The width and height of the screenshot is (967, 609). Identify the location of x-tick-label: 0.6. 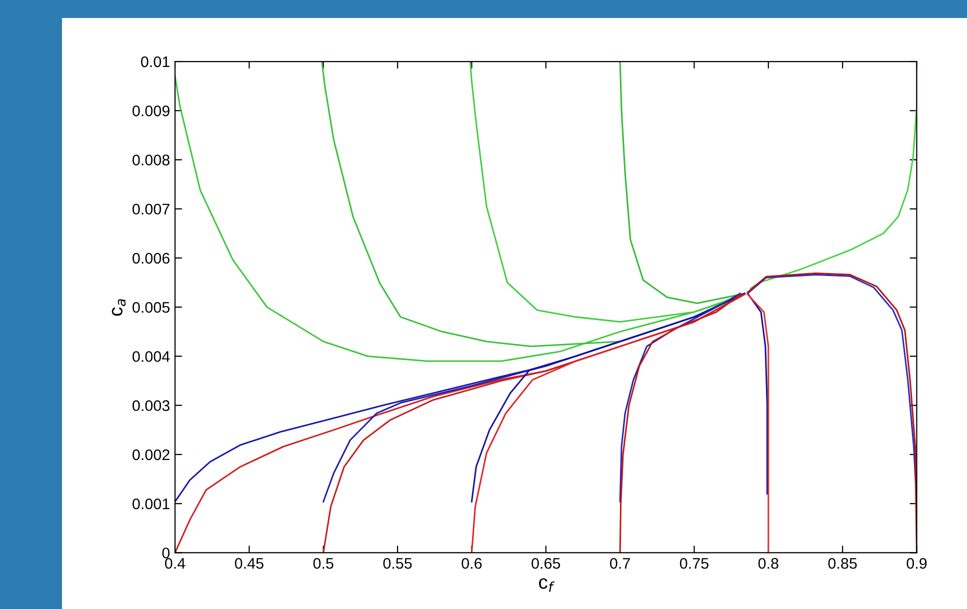
(472, 563).